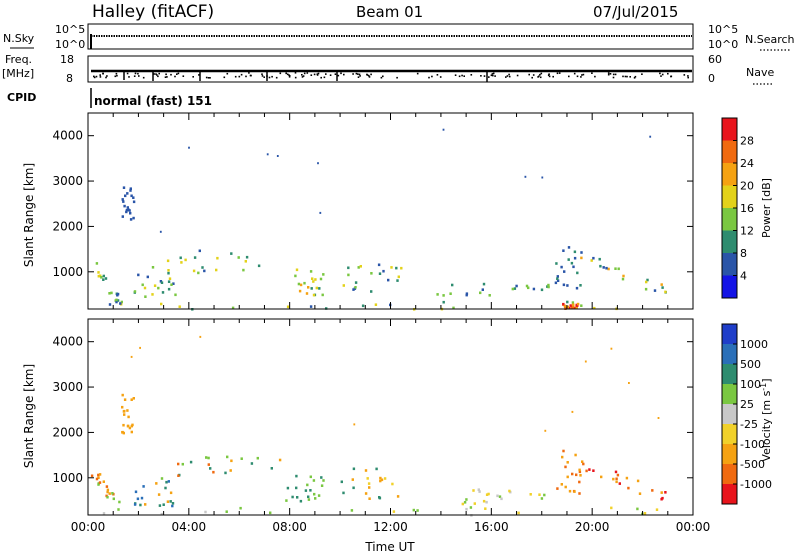 This screenshot has width=800, height=554. I want to click on nsearch-tick-bottom: 10^0, so click(723, 44).